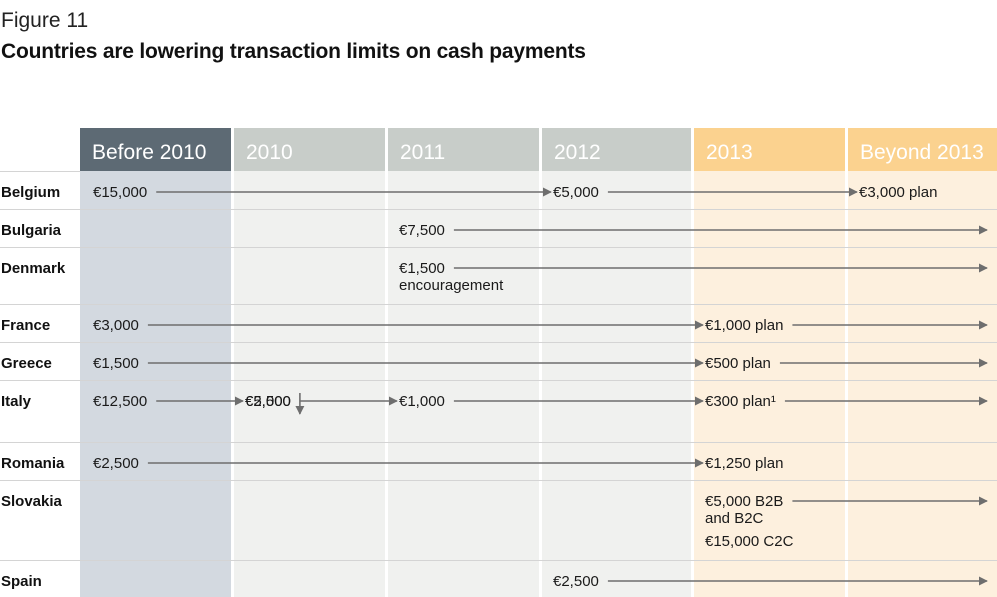 The height and width of the screenshot is (597, 997). What do you see at coordinates (738, 363) in the screenshot?
I see `limit-label: €500 plan` at bounding box center [738, 363].